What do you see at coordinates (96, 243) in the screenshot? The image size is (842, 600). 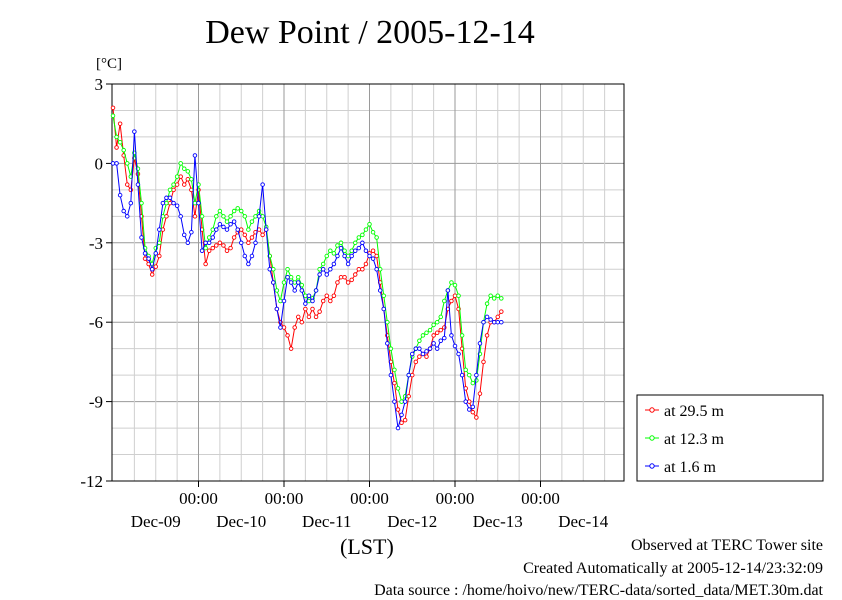 I see `y-tick-label: -3` at bounding box center [96, 243].